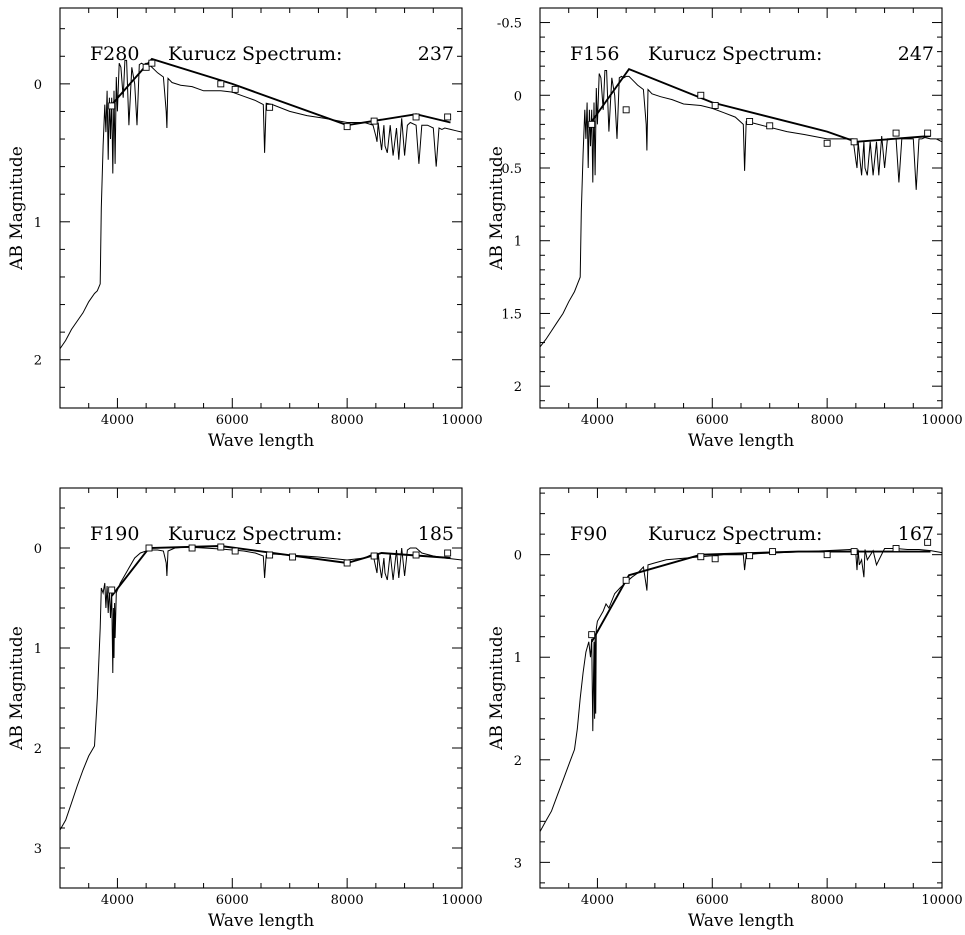  I want to click on panel-filter-label: F280, so click(114, 54).